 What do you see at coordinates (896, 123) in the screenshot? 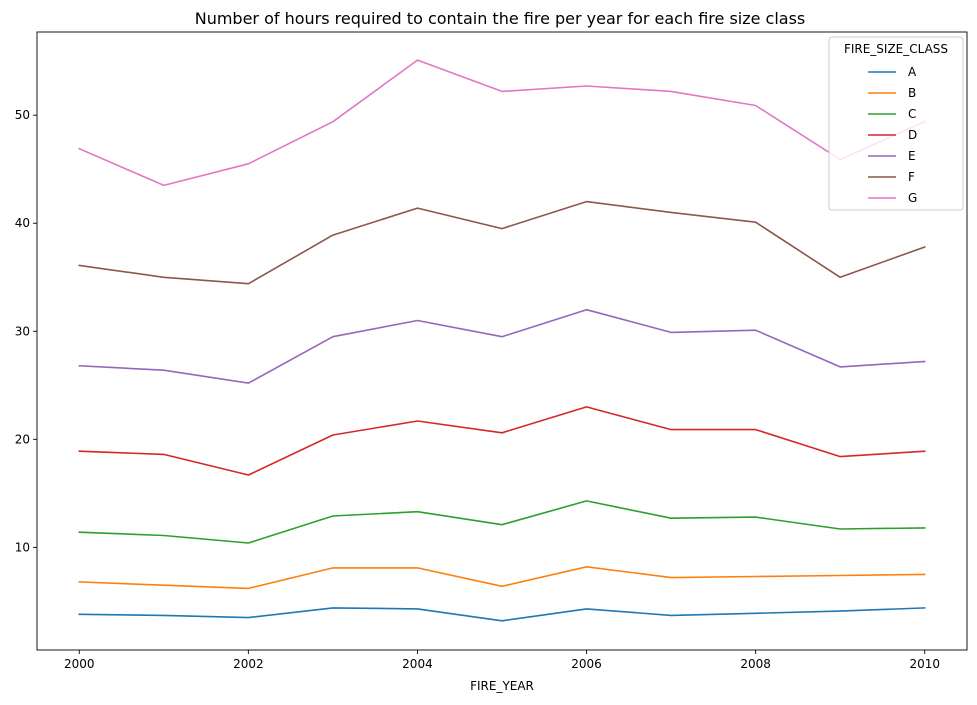
I see `legend-box` at bounding box center [896, 123].